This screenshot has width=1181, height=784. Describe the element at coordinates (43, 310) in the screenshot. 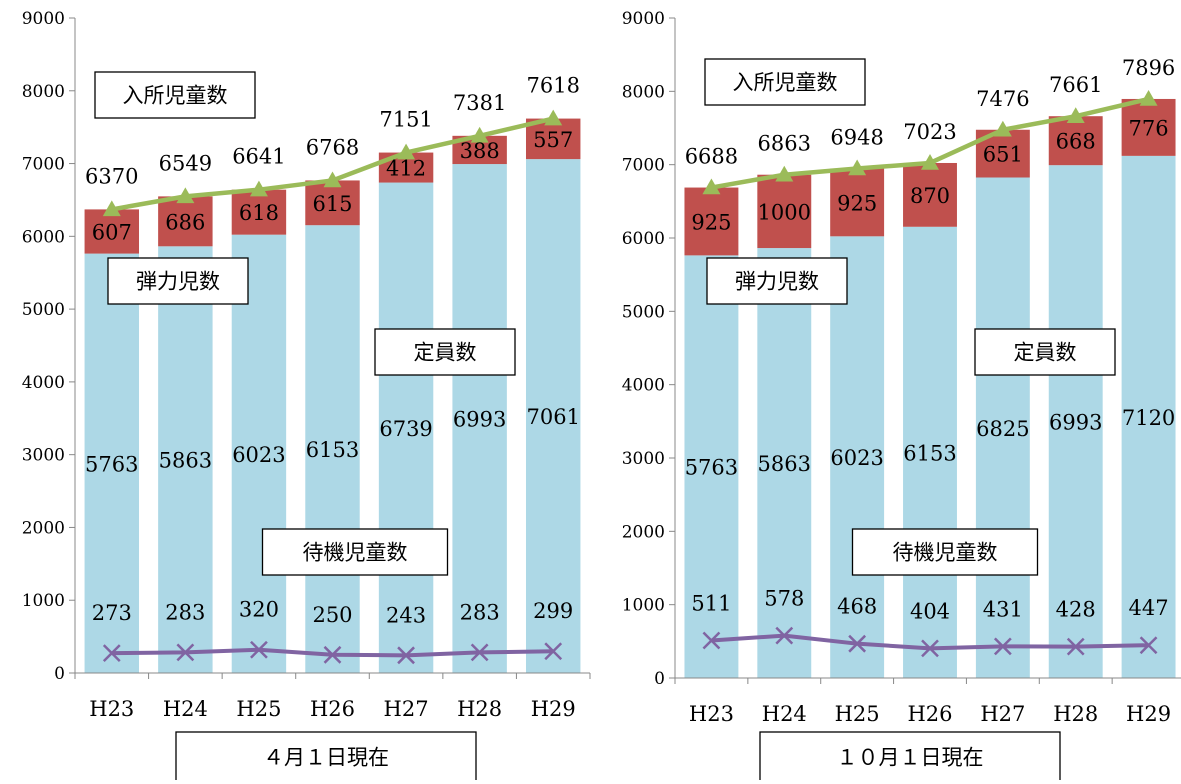

I see `y-tick-label: 5000` at that location.